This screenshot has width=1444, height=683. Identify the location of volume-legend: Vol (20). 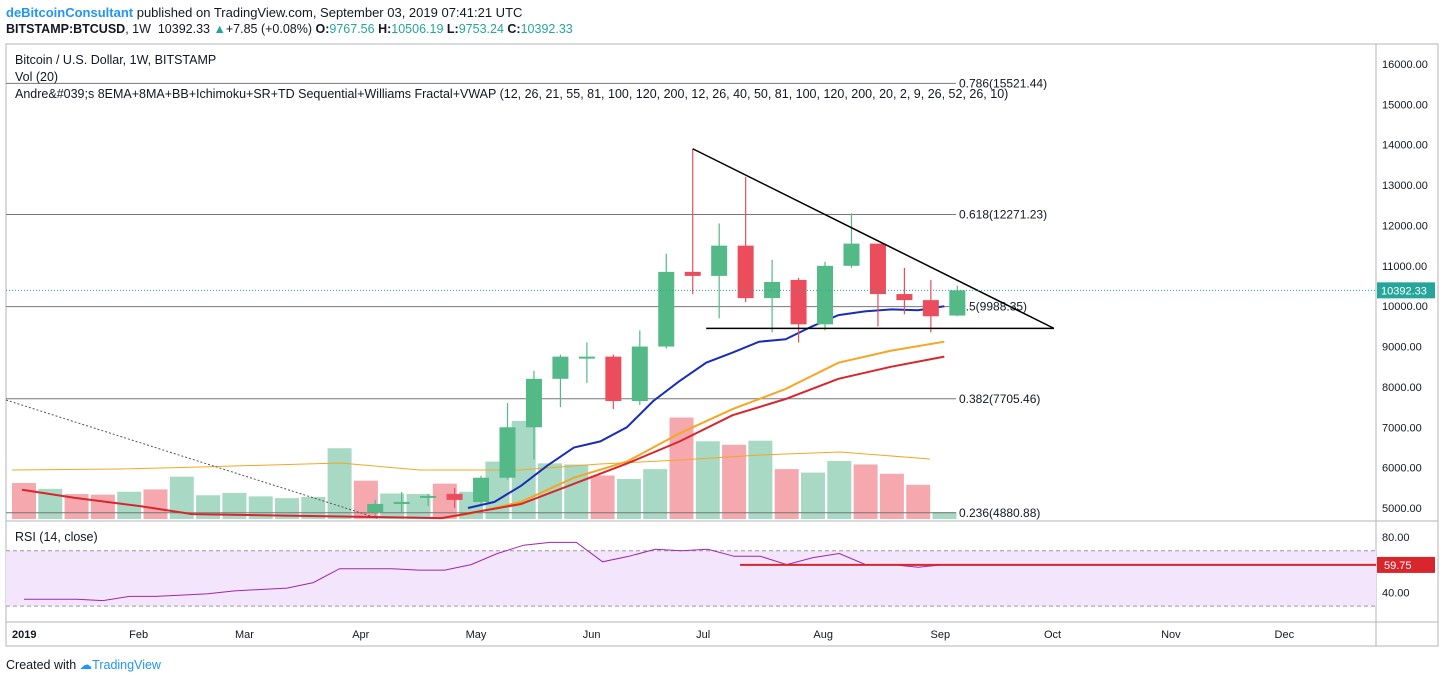
(37, 77).